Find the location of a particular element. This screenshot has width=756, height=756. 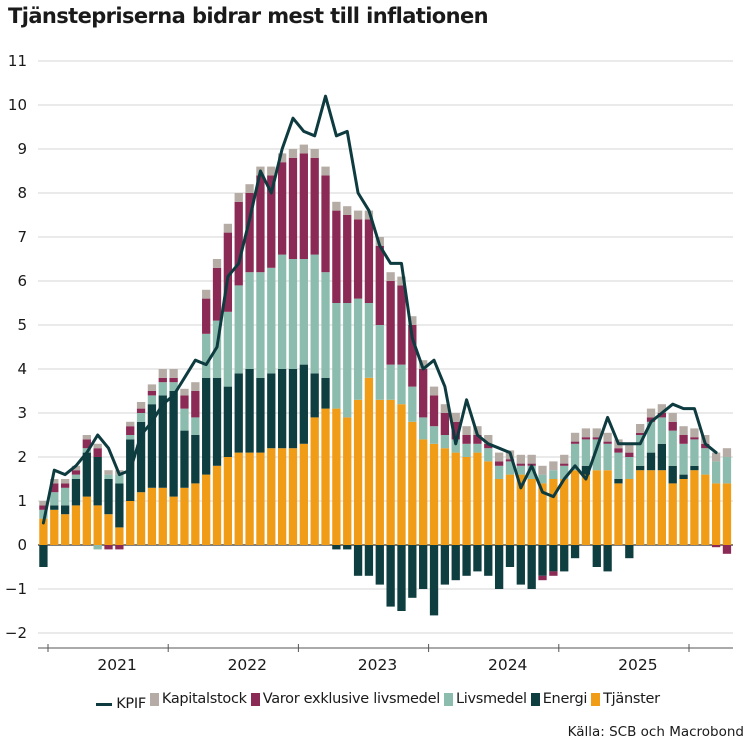

bar-tjänster-34 is located at coordinates (412, 483).